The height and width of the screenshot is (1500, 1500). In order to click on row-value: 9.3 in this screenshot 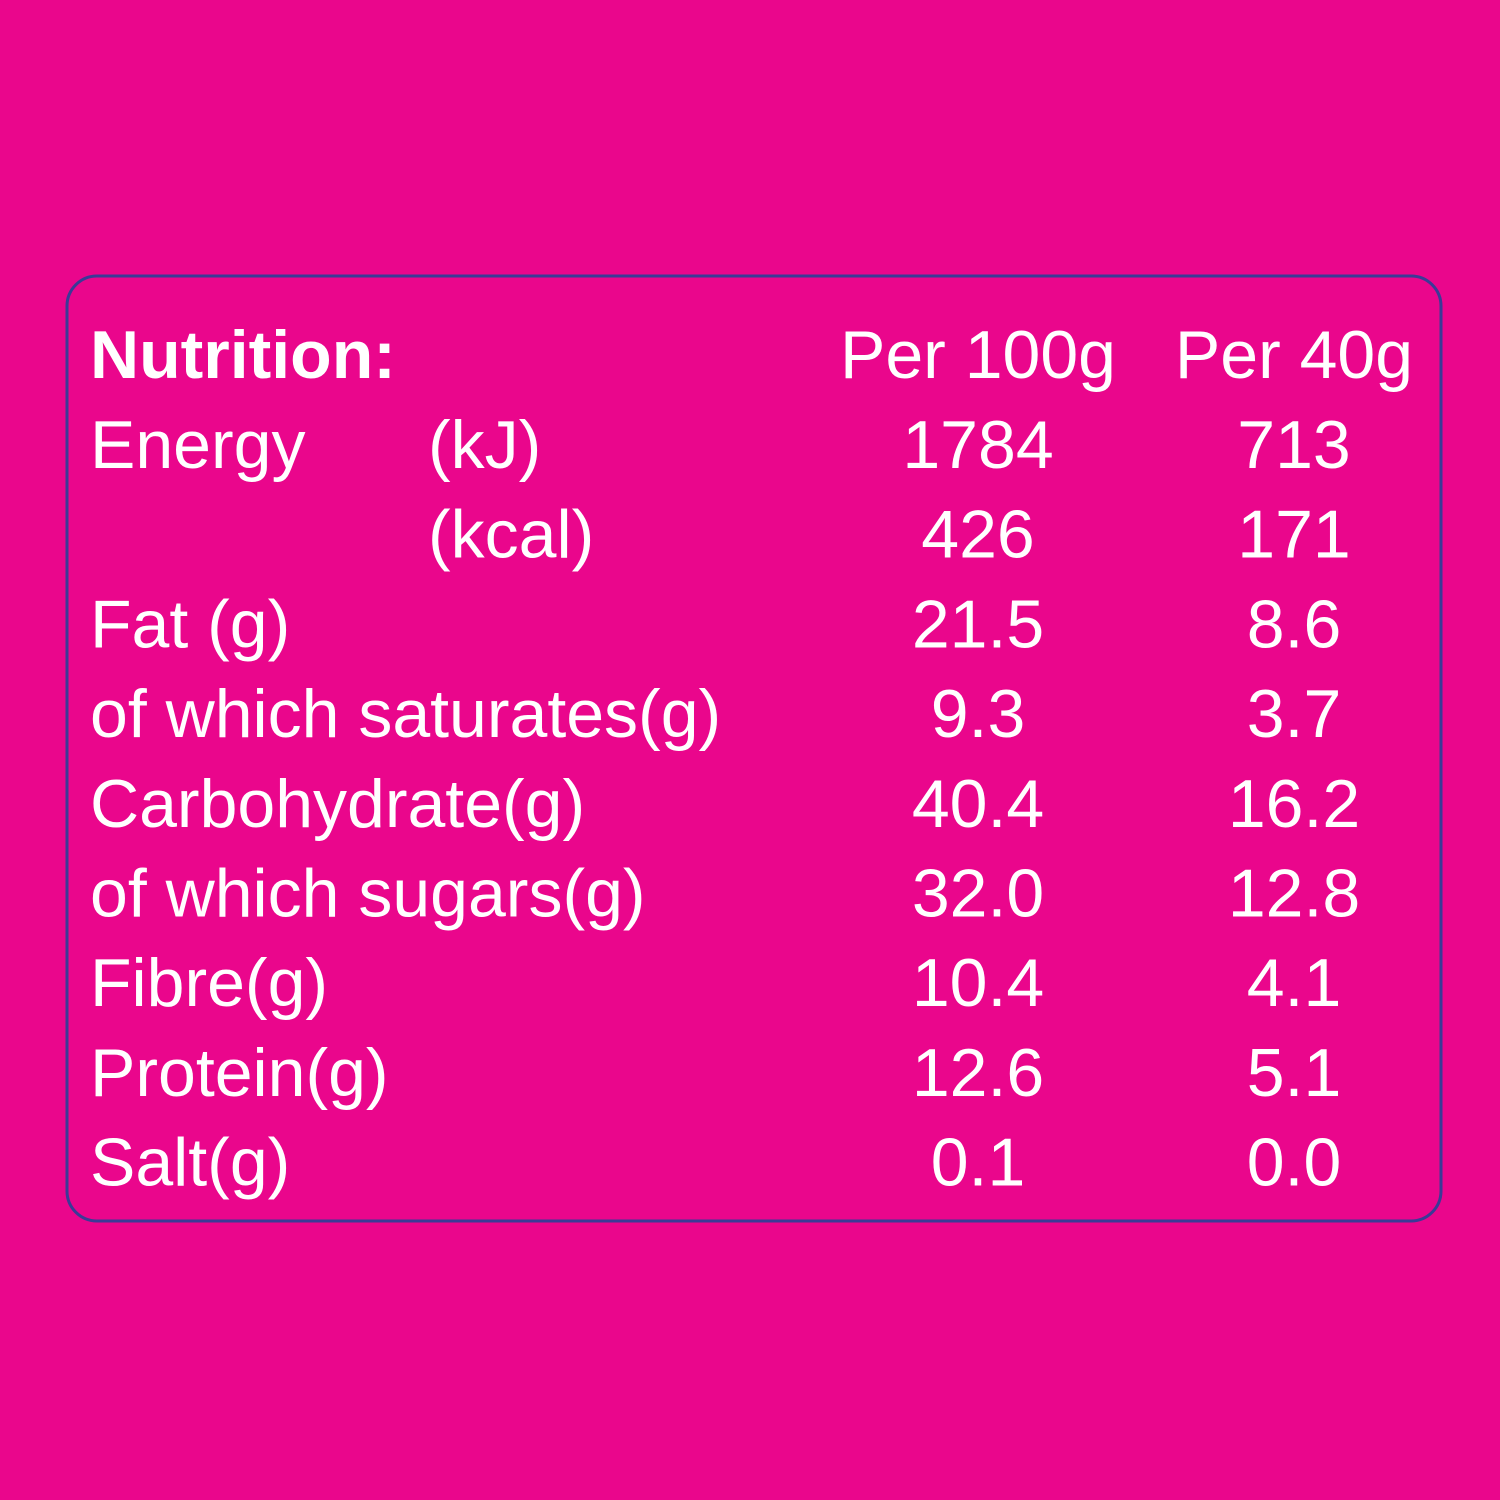, I will do `click(978, 714)`.